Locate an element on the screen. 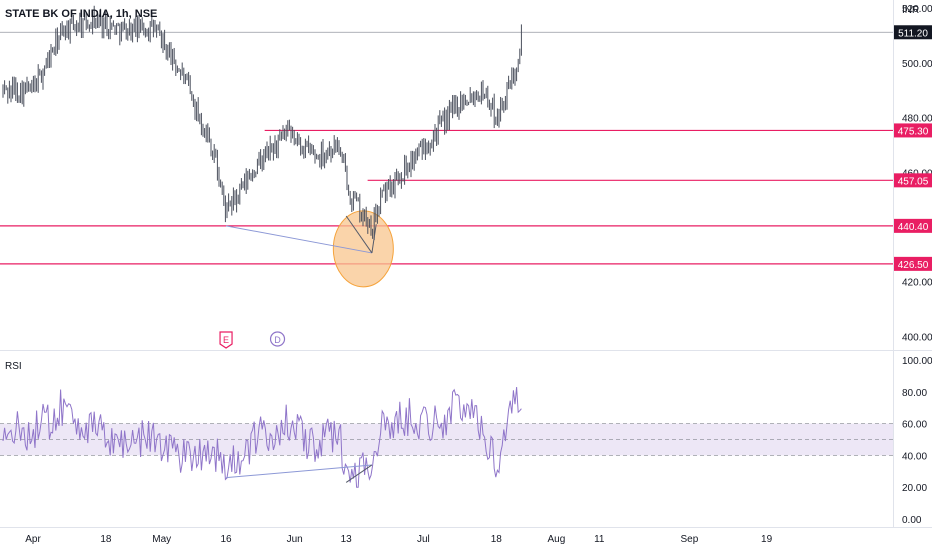  time-tick-label: Apr is located at coordinates (33, 539).